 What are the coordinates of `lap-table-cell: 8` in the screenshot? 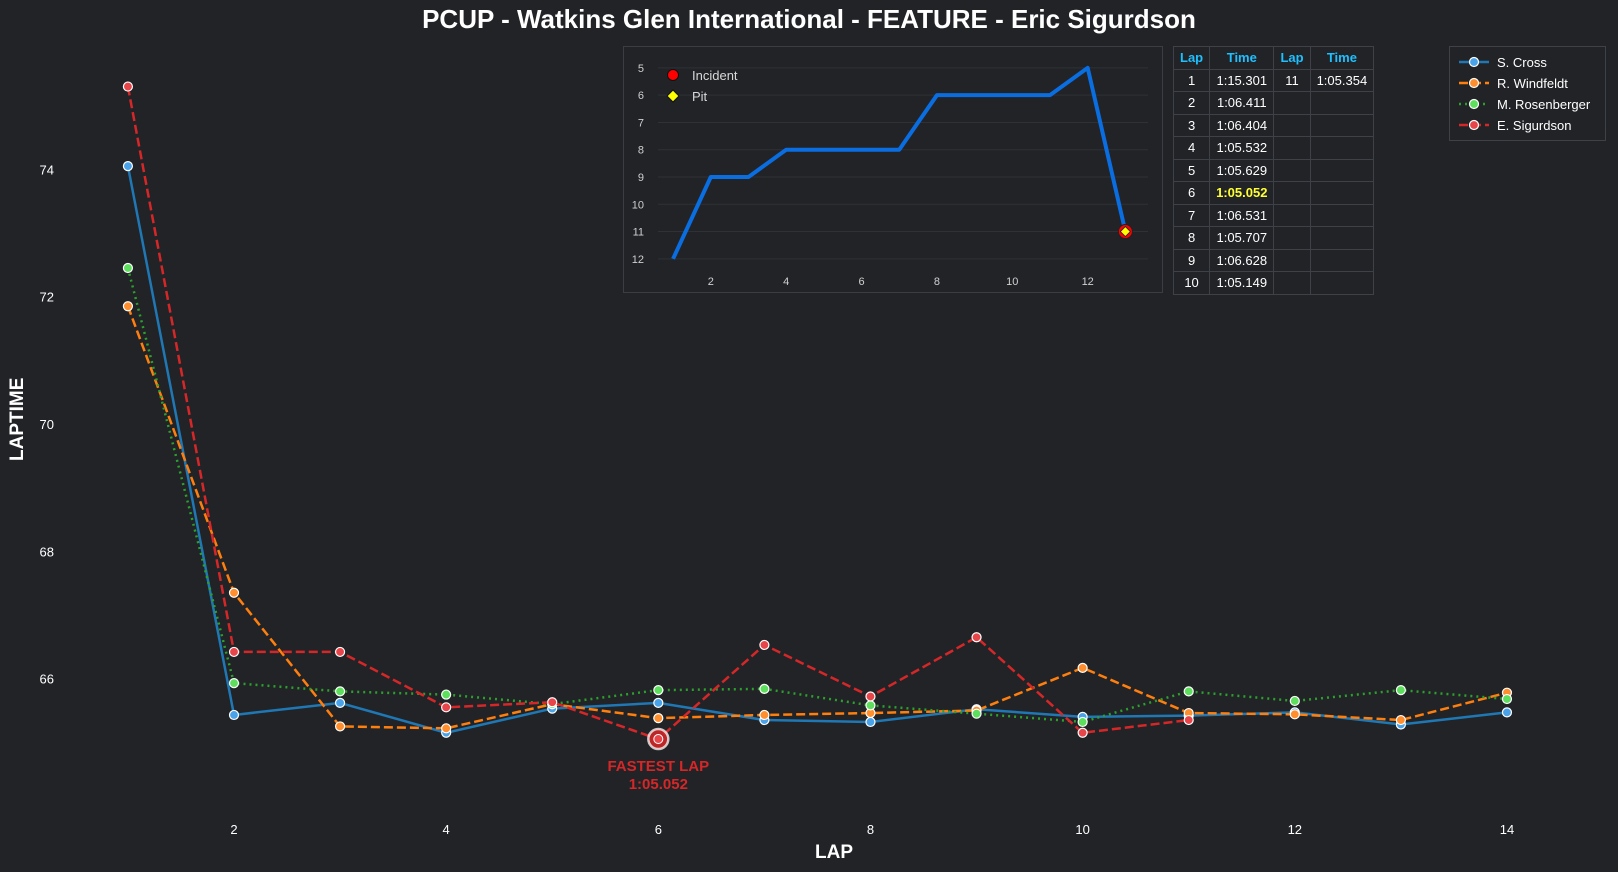 It's located at (1191, 238).